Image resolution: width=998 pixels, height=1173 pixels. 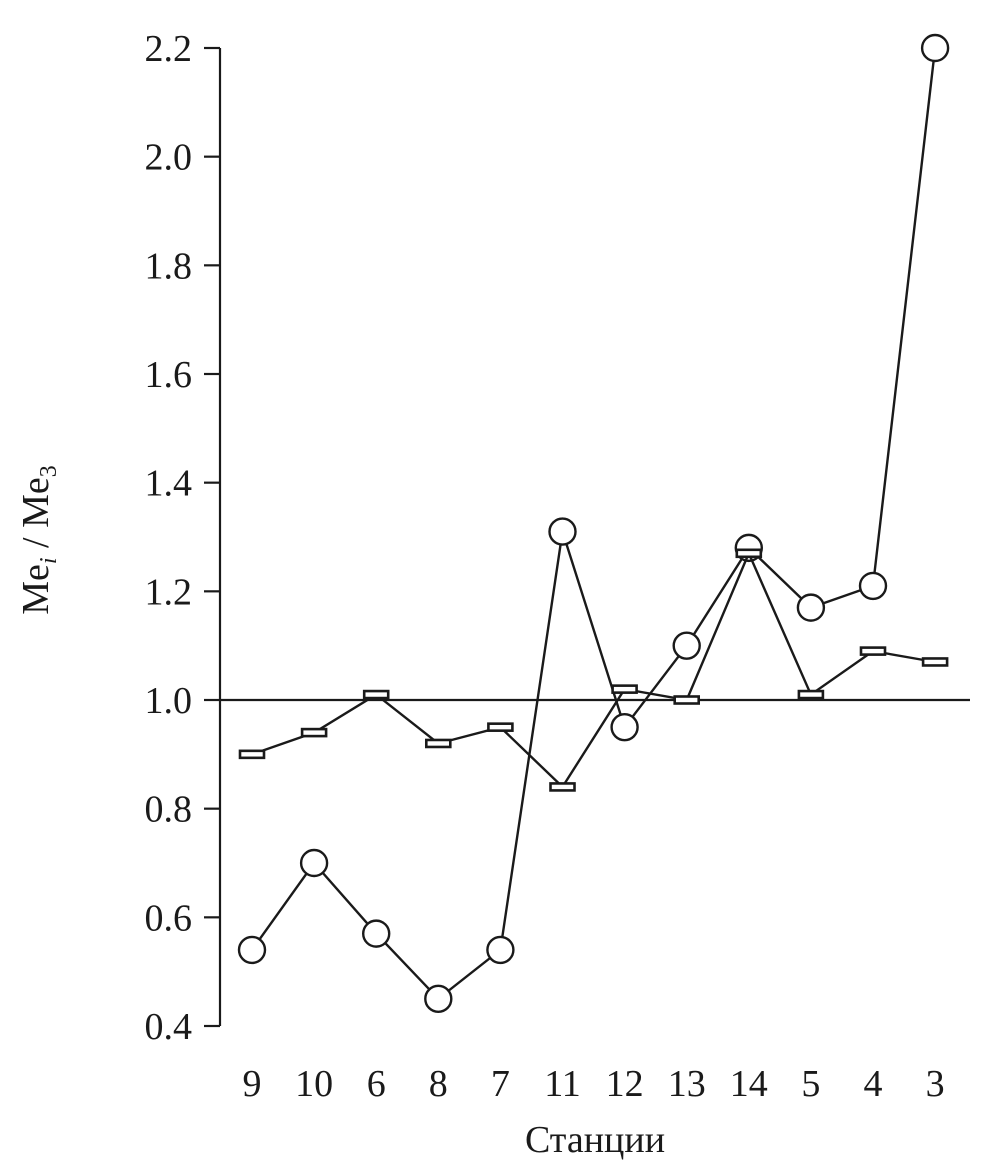 What do you see at coordinates (687, 1084) in the screenshot?
I see `x-tick-label: 13` at bounding box center [687, 1084].